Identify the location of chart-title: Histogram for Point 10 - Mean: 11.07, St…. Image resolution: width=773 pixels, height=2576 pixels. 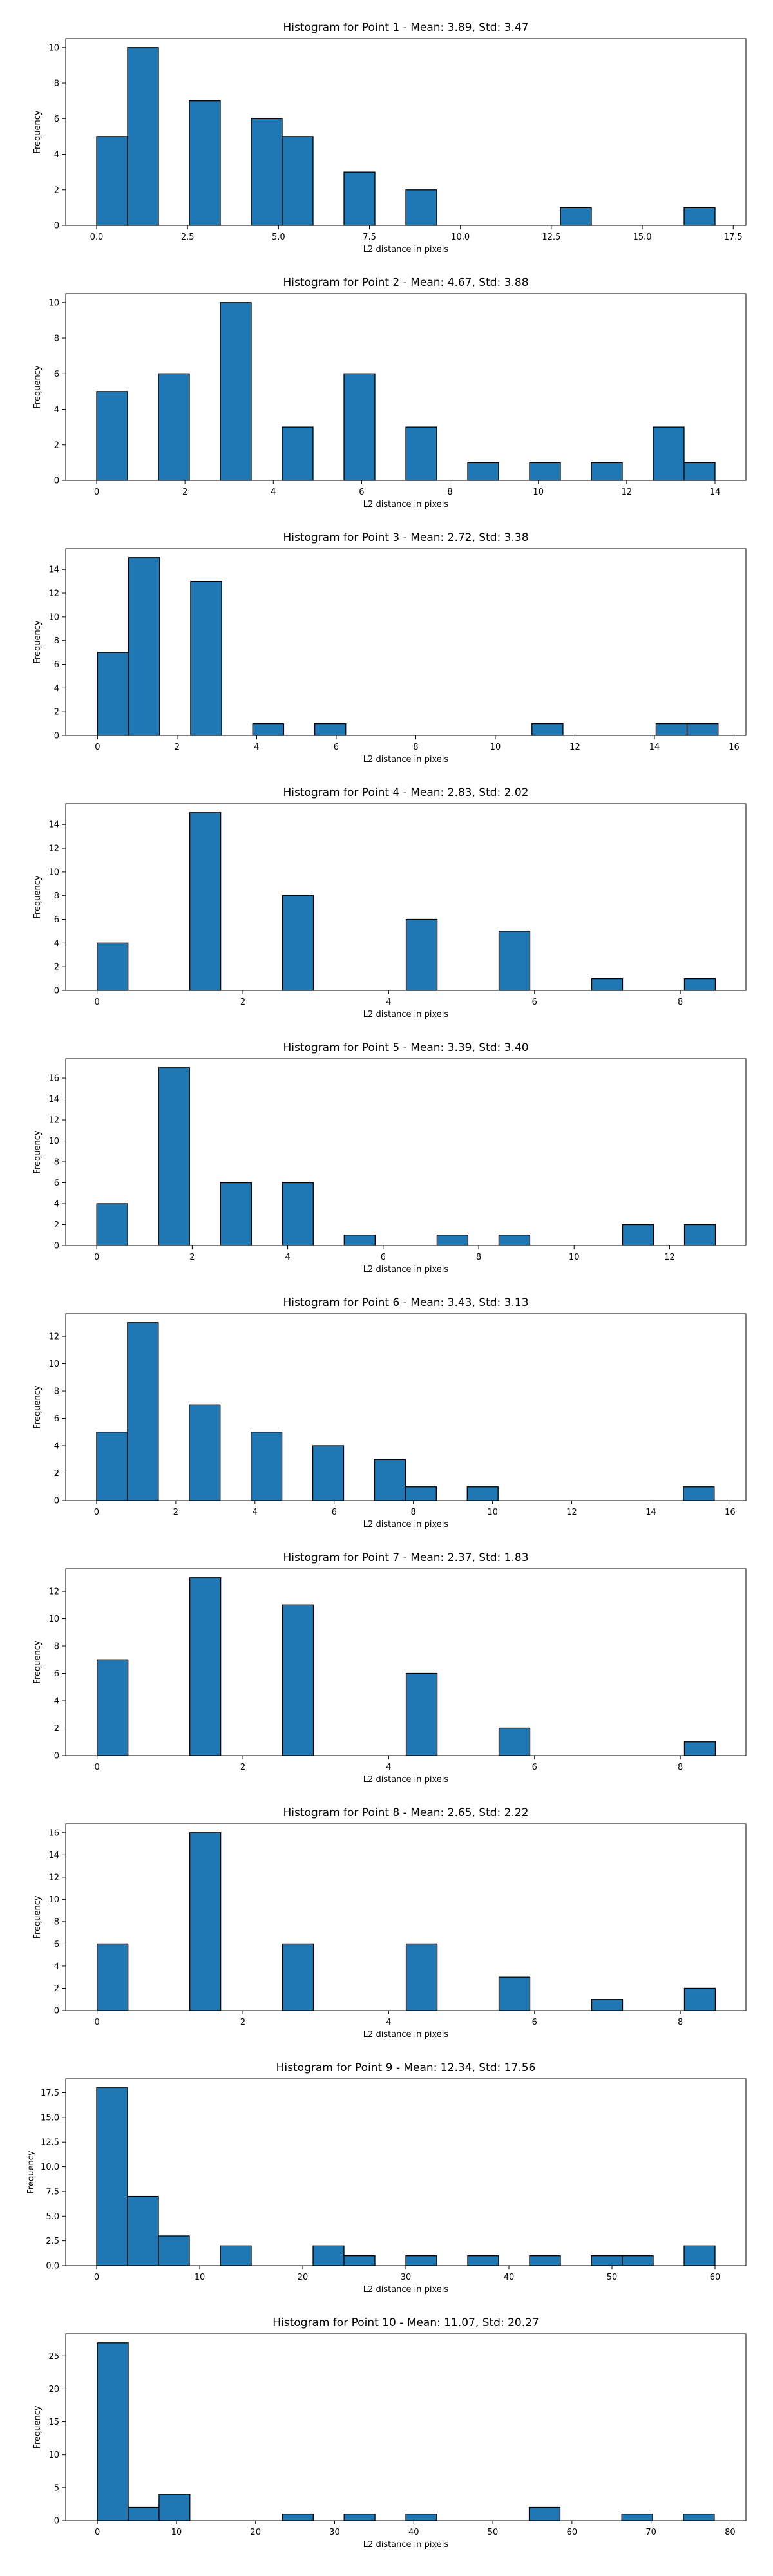
(405, 2322).